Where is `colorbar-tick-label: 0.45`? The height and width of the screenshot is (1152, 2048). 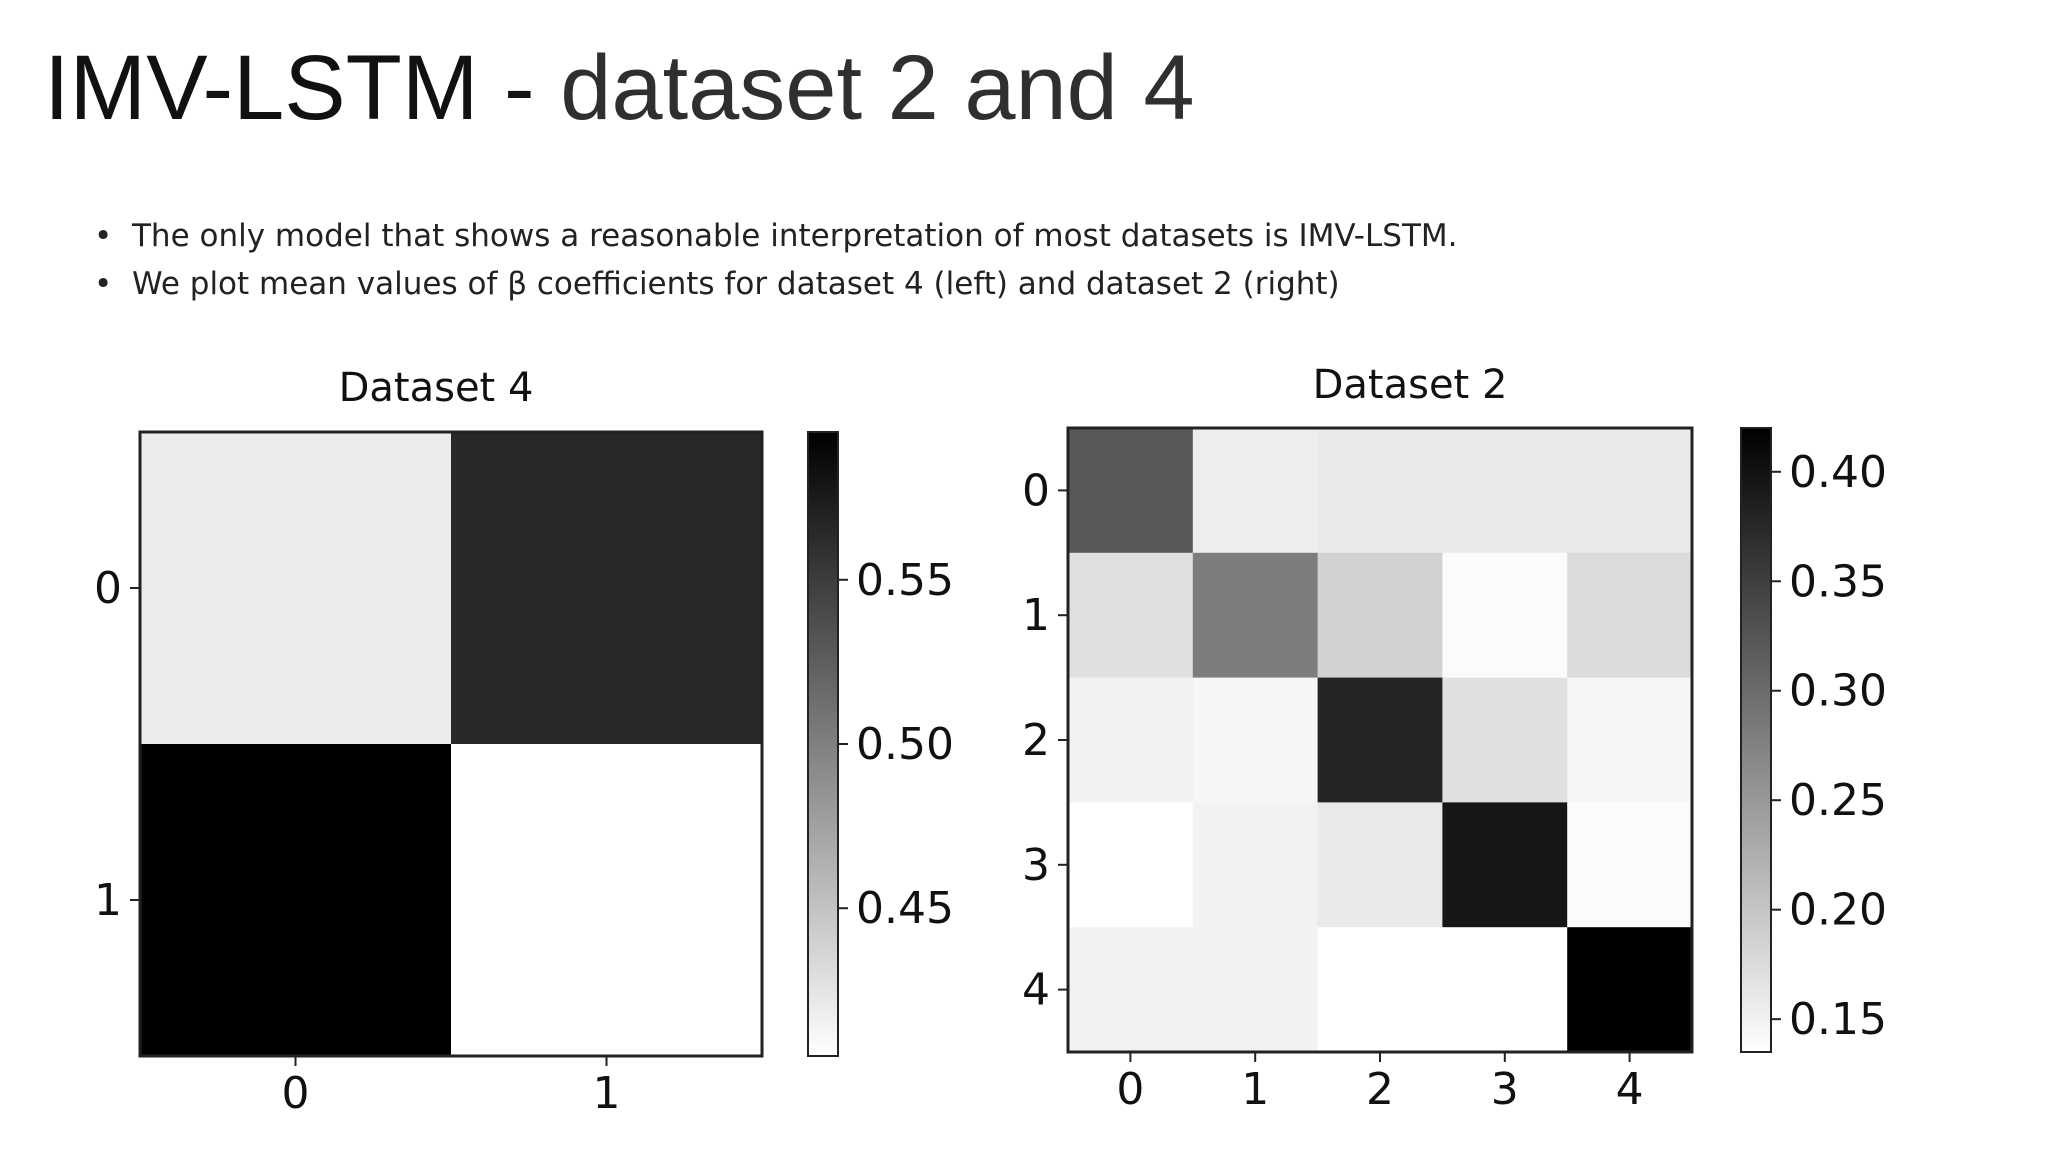
colorbar-tick-label: 0.45 is located at coordinates (905, 908).